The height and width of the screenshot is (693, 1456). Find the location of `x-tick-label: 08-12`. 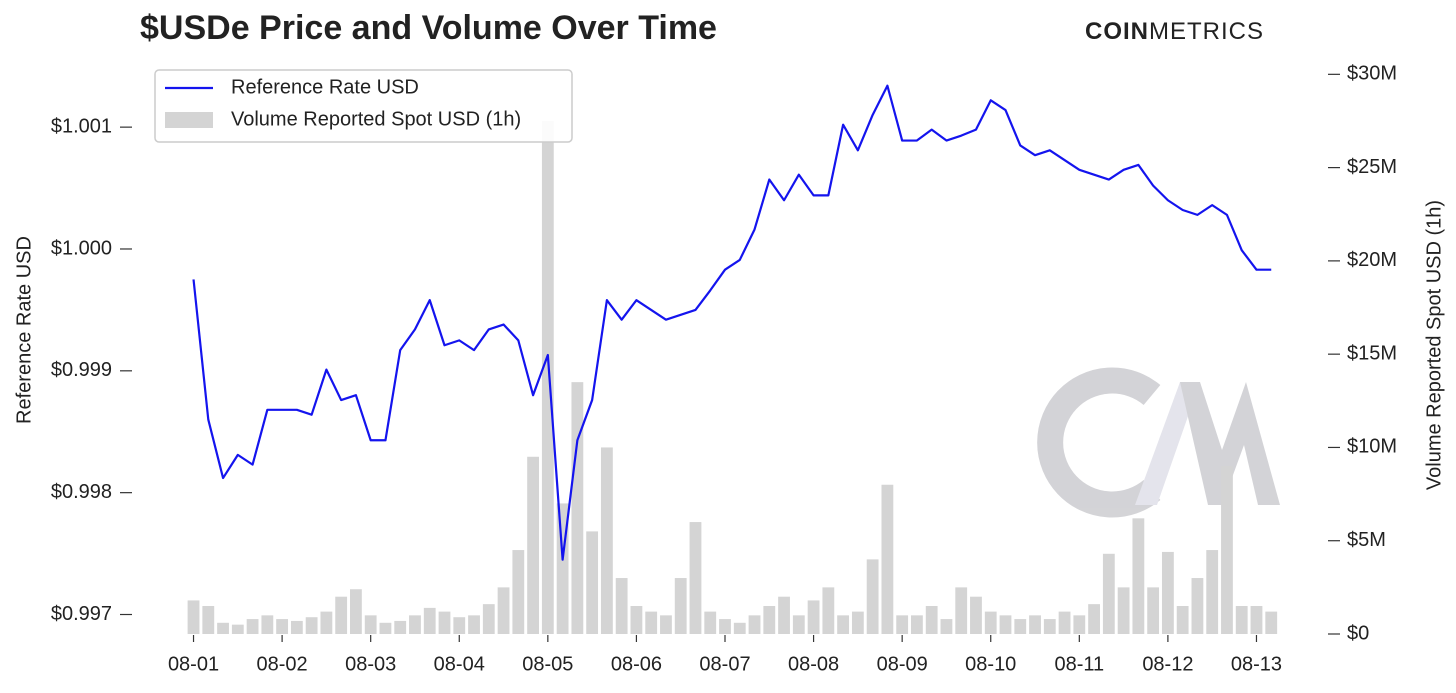

x-tick-label: 08-12 is located at coordinates (1167, 664).